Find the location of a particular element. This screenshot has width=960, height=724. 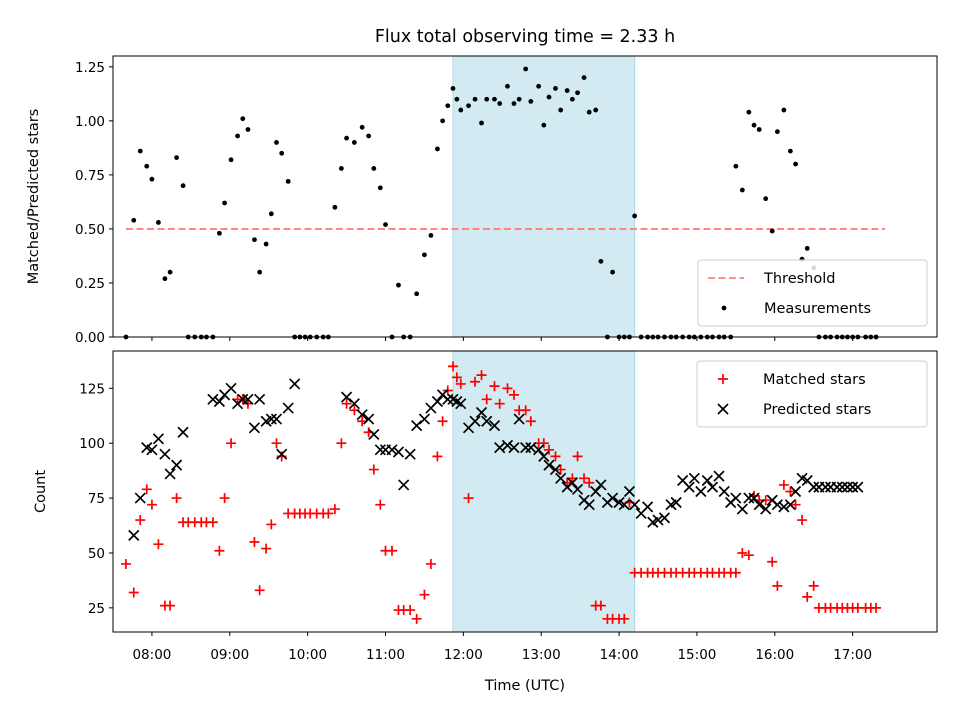

legend-label: Predicted stars is located at coordinates (817, 410).